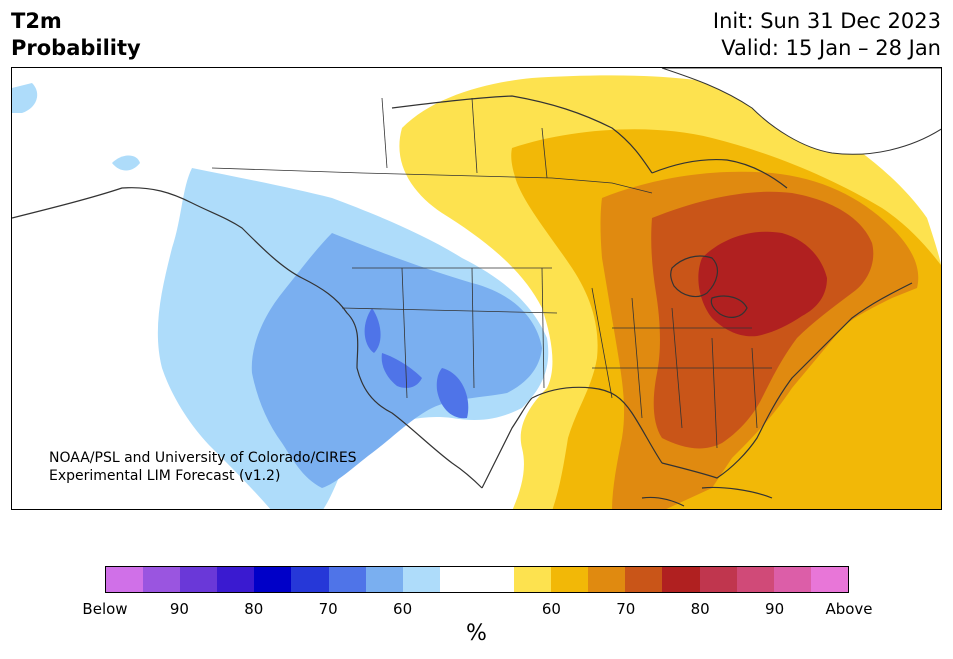 The image size is (953, 659). Describe the element at coordinates (452, 393) in the screenshot. I see `below-normal-region-80c` at that location.